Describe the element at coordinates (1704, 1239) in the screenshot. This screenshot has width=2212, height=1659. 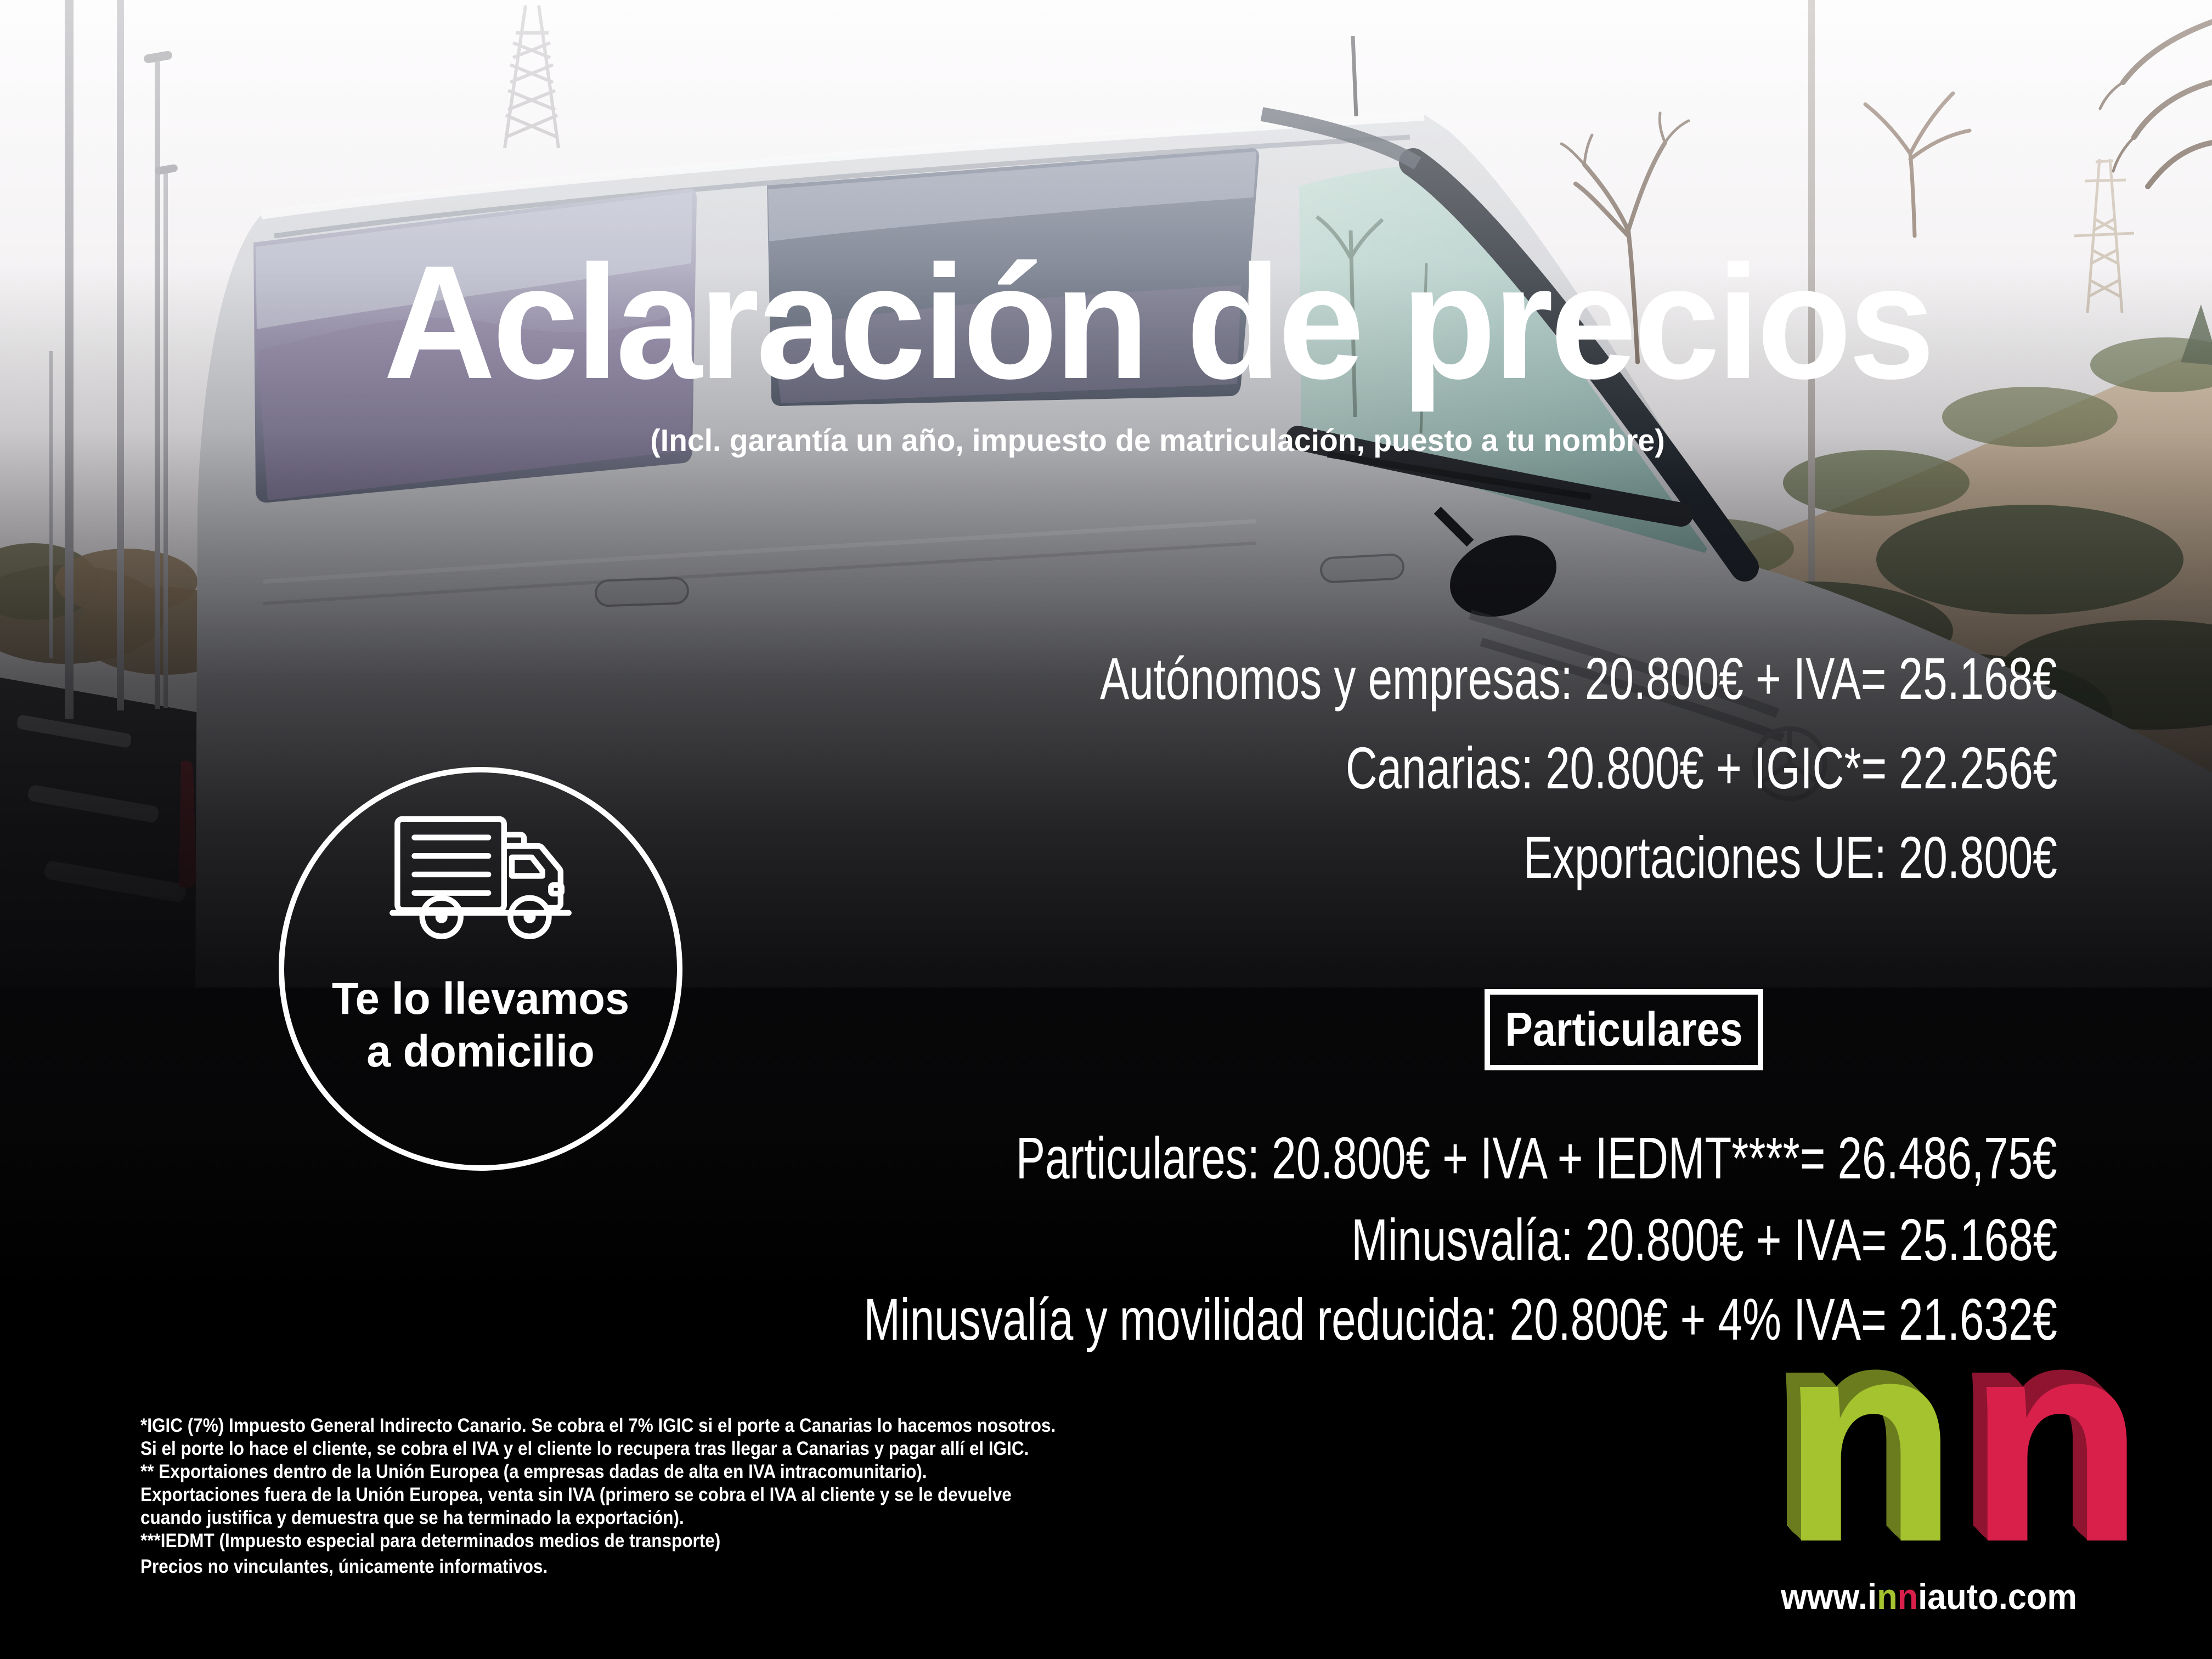
I see `price-line-minusvalia: Minusvalía: 20.800€ + IVA= 25.168€` at that location.